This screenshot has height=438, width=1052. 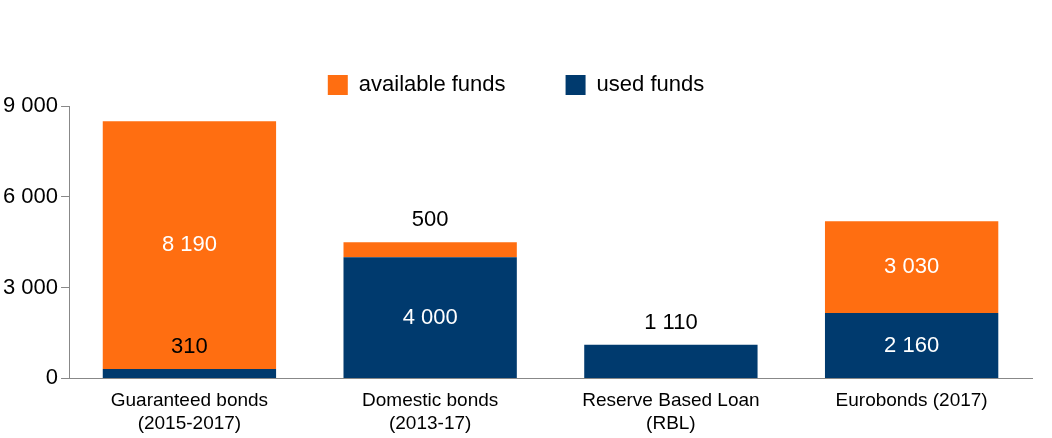 I want to click on y-tick-label: 9 000, so click(x=30, y=105).